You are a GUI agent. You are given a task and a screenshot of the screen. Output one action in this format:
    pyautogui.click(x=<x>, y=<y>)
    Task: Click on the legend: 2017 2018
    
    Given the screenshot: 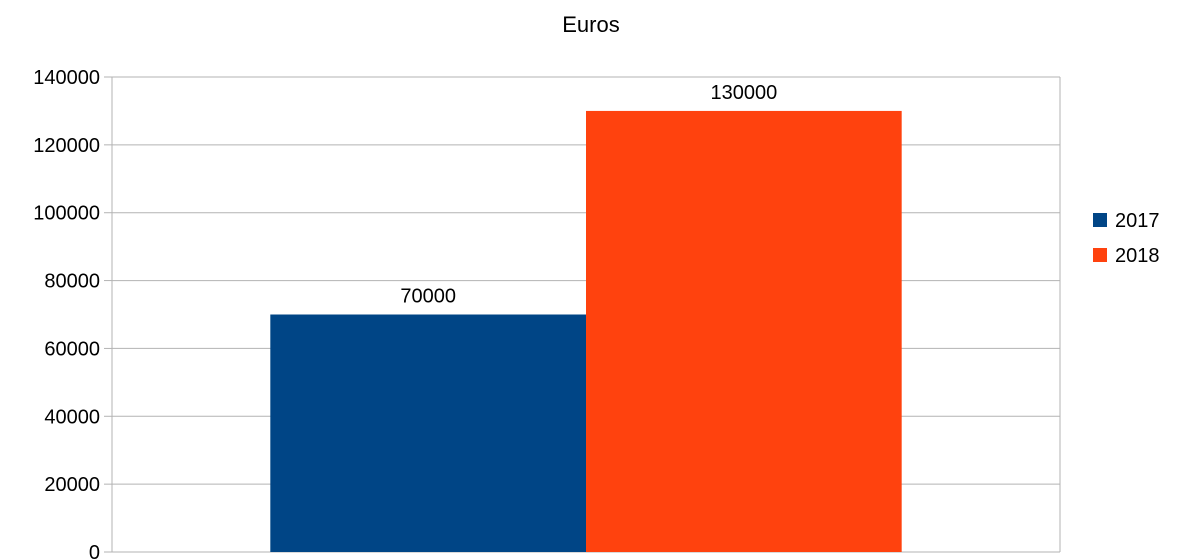 What is the action you would take?
    pyautogui.click(x=1126, y=238)
    